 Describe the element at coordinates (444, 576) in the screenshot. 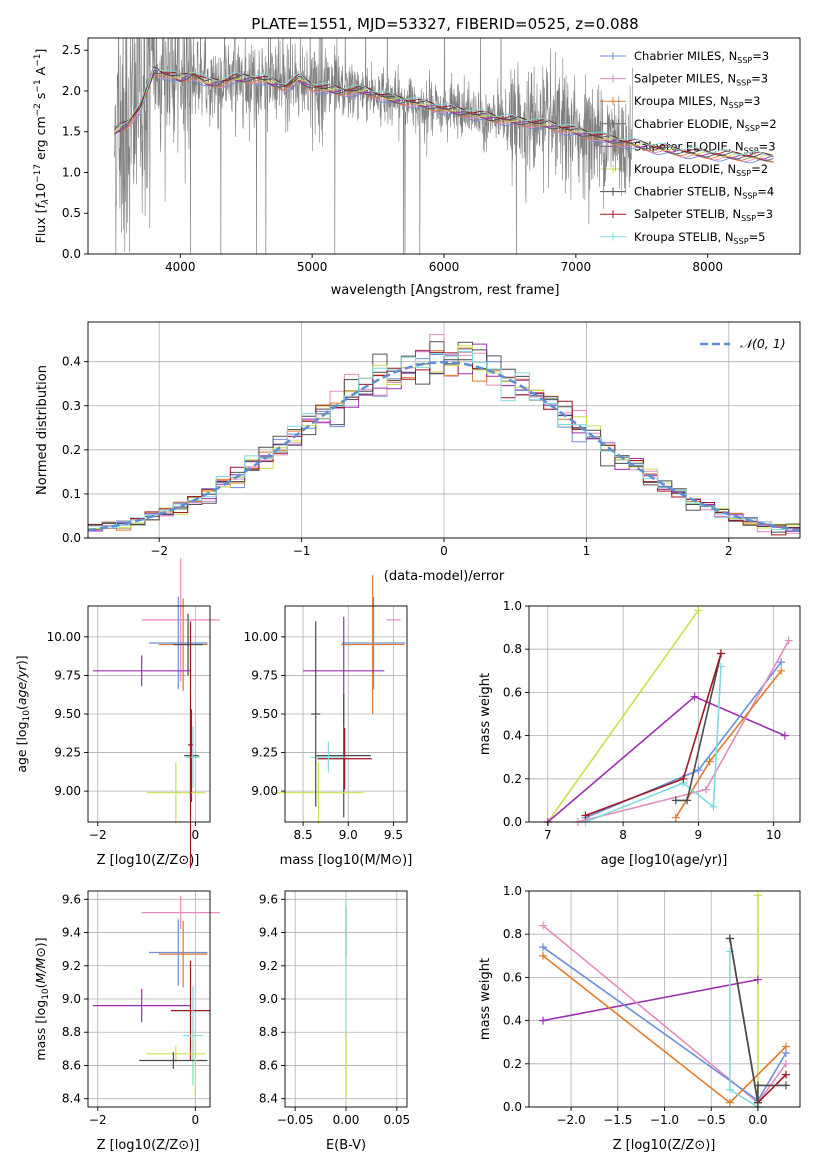

I see `residuals-xlabel: (data-model)/error` at that location.